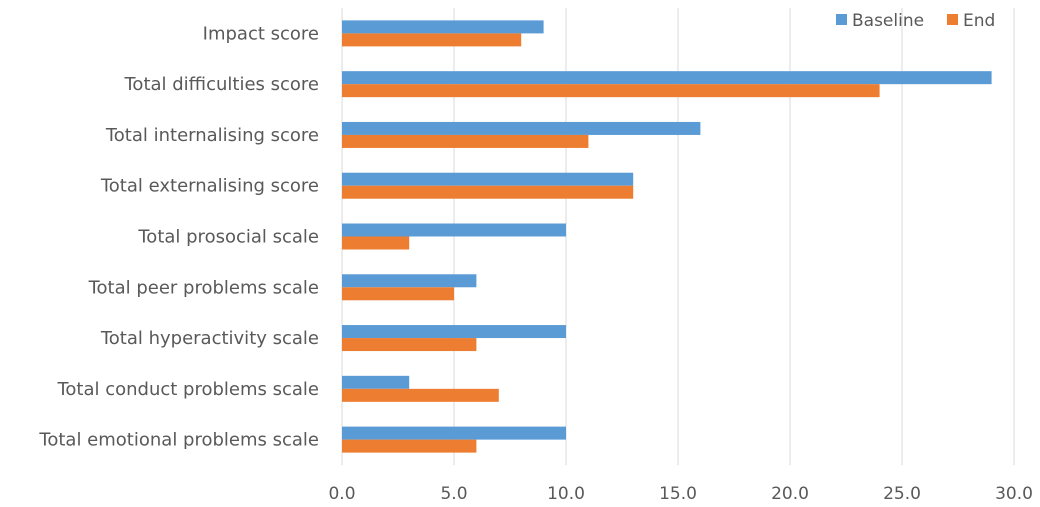 The height and width of the screenshot is (507, 1040). What do you see at coordinates (888, 21) in the screenshot?
I see `legend-label-baseline: Baseline` at bounding box center [888, 21].